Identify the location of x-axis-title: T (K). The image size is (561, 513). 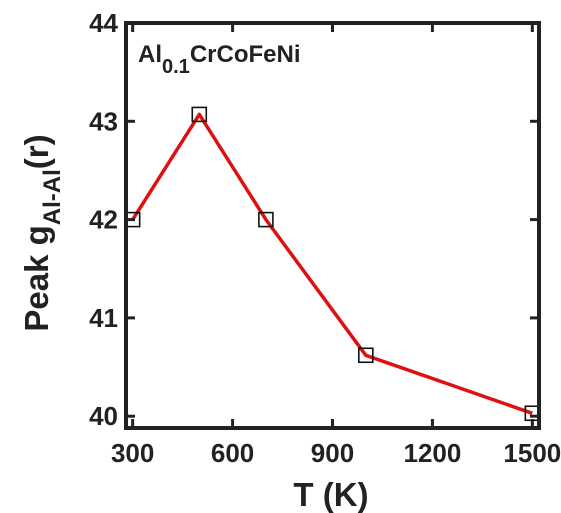
(330, 494).